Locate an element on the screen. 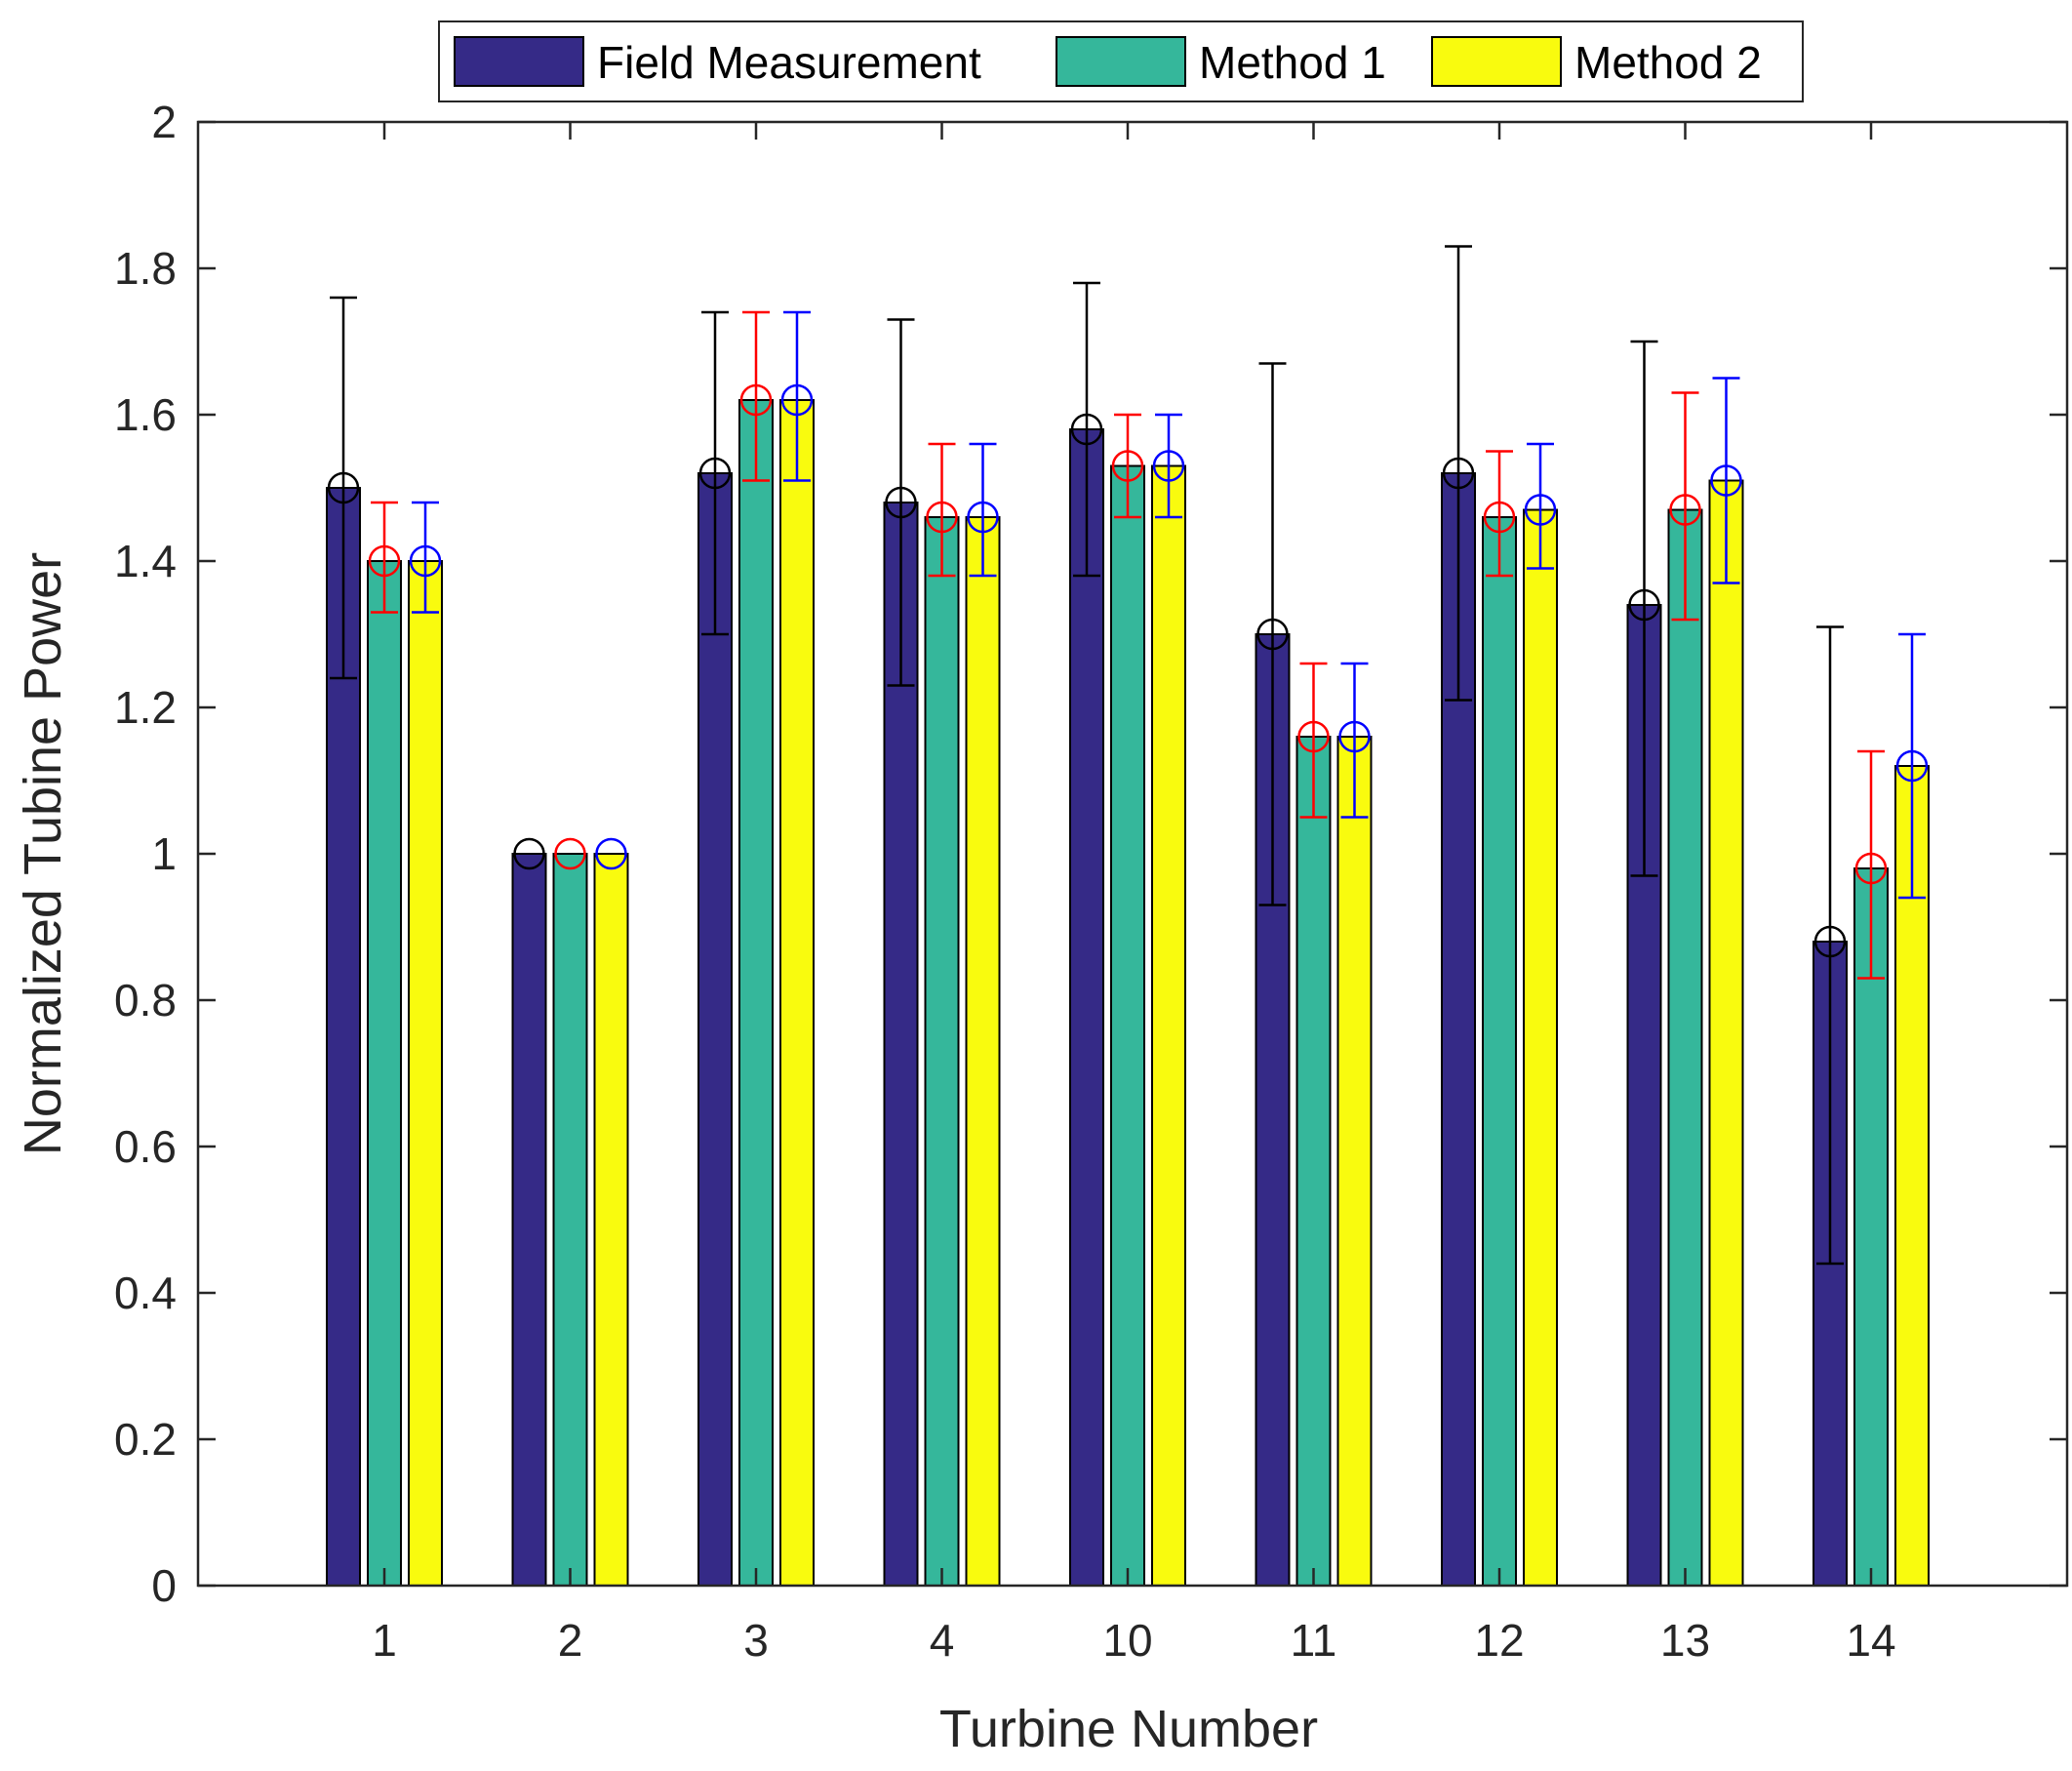 This screenshot has width=2072, height=1771. y-tick-label: 1.8 is located at coordinates (145, 268).